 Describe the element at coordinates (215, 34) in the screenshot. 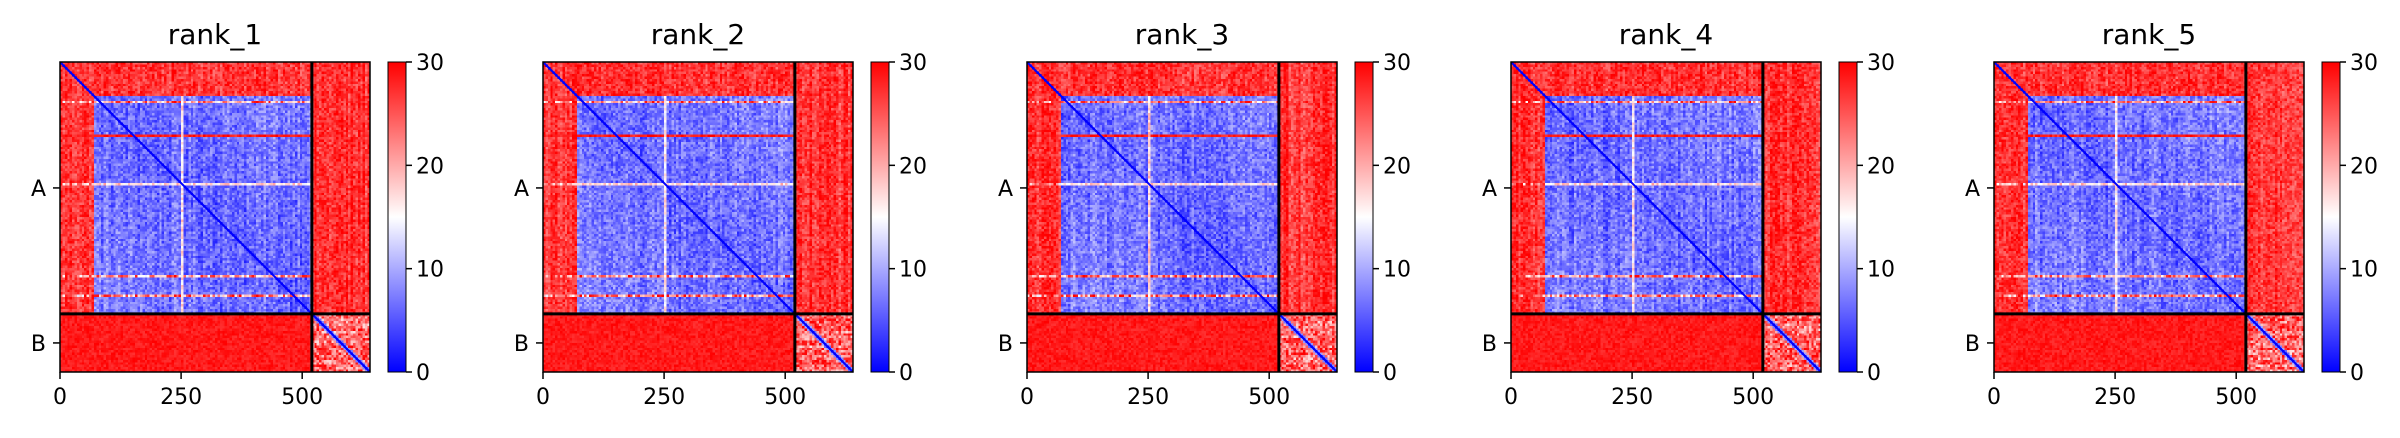

I see `panel-title: rank_1` at that location.